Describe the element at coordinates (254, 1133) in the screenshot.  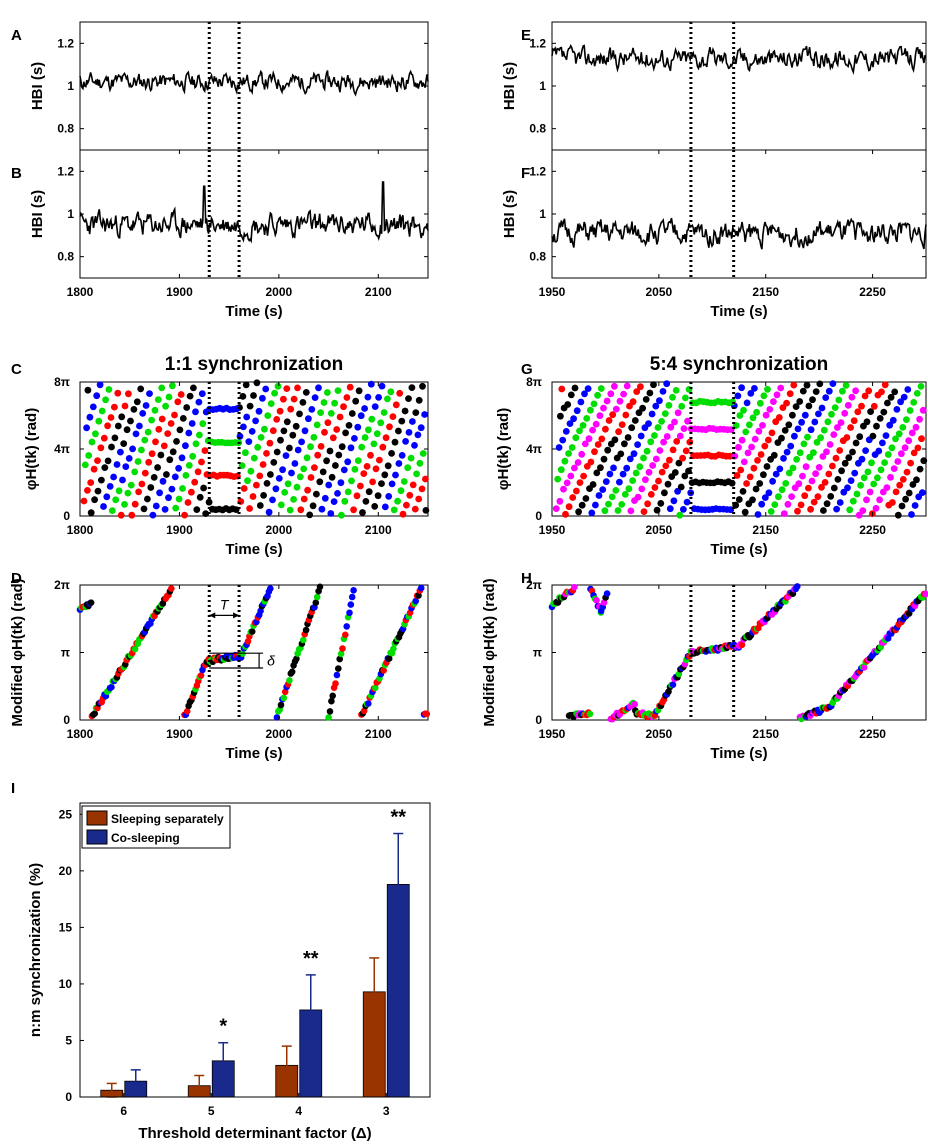
I see `x-axis-title: Threshold determinant factor (Δ)` at that location.